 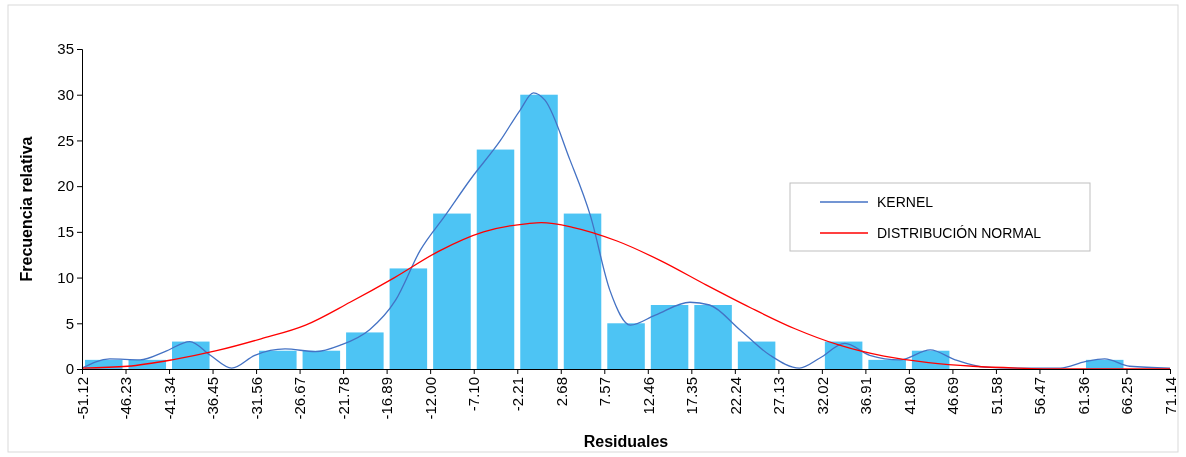 I want to click on x-tick-label: 46.69, so click(x=953, y=396).